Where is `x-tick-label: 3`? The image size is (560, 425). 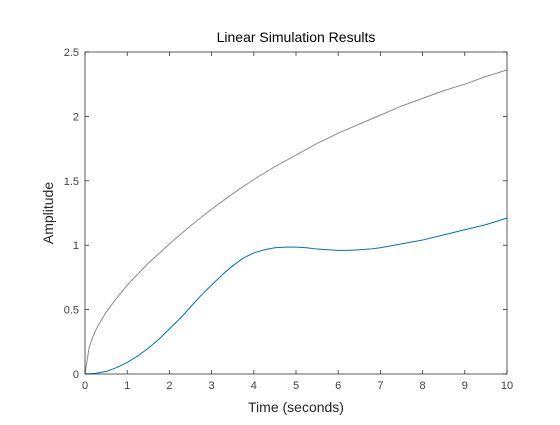 x-tick-label: 3 is located at coordinates (212, 386).